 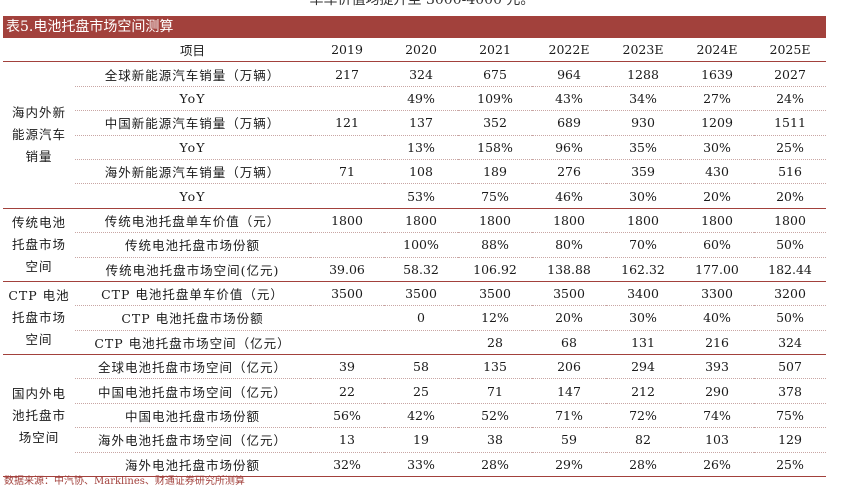 I want to click on table-row: YoY 53% 75% 46% 30% 20% 20%, so click(x=414, y=196).